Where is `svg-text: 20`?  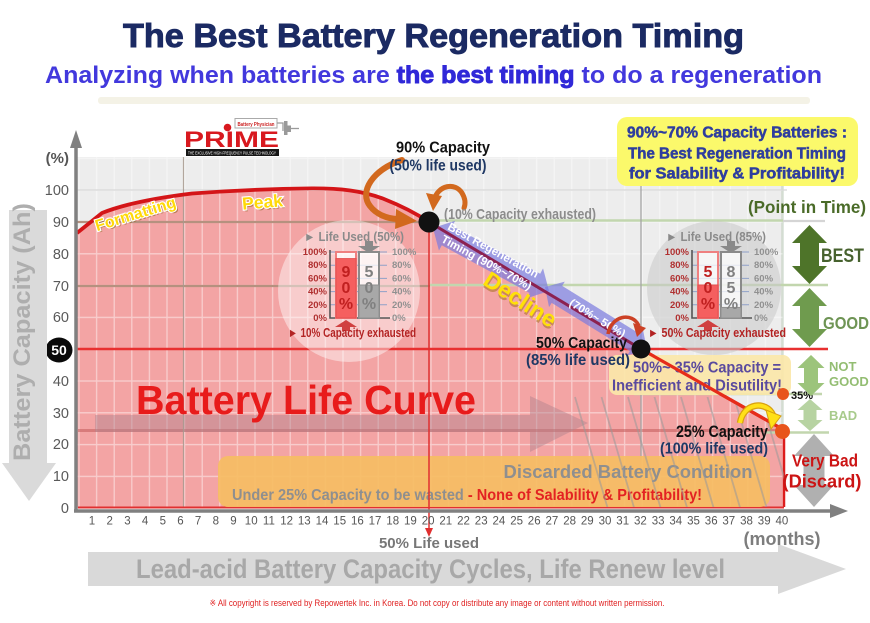 svg-text: 20 is located at coordinates (428, 522).